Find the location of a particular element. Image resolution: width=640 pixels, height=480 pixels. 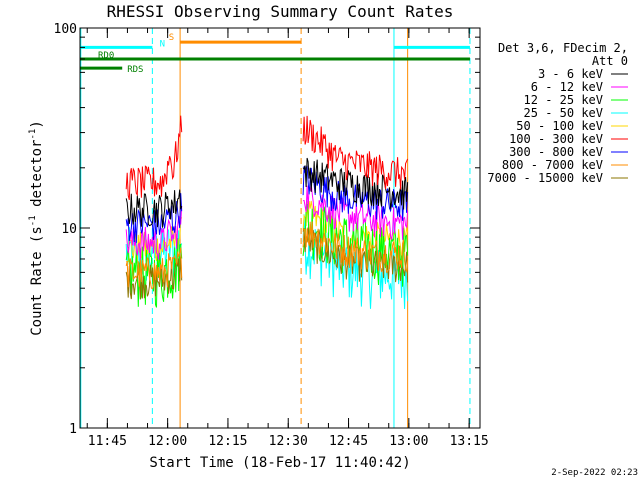

y-axis-label-part: ) is located at coordinates (37, 124).